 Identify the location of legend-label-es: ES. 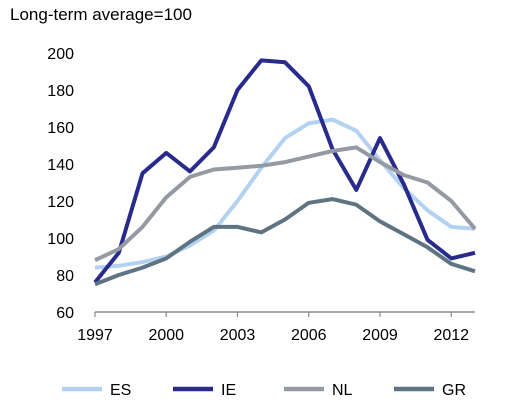
(120, 390).